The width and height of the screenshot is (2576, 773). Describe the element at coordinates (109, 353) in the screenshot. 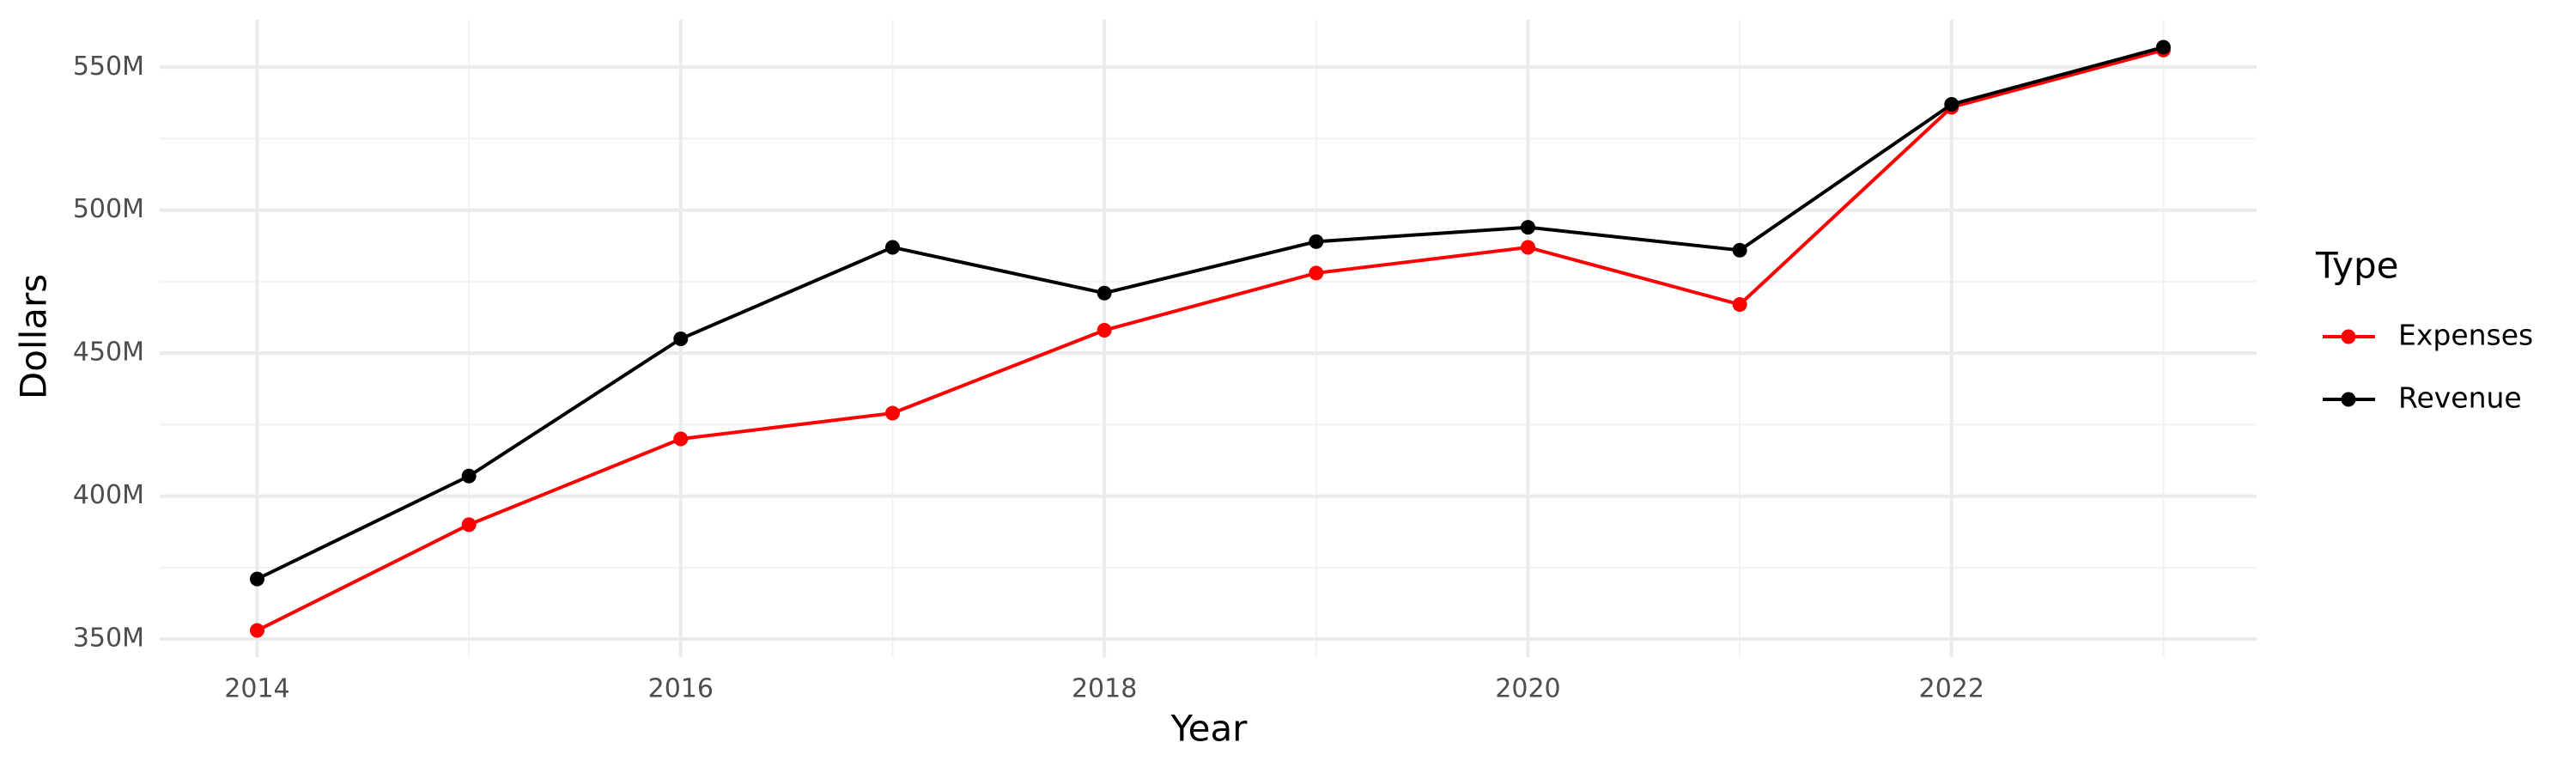

I see `y-tick-label: 450M` at that location.